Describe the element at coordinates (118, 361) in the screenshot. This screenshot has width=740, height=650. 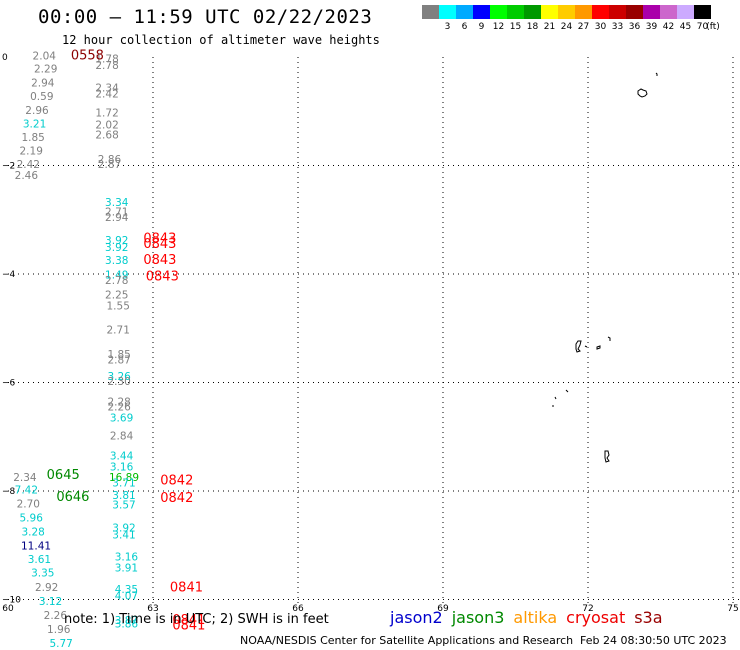
I see `wave-height-label: 2.87` at that location.